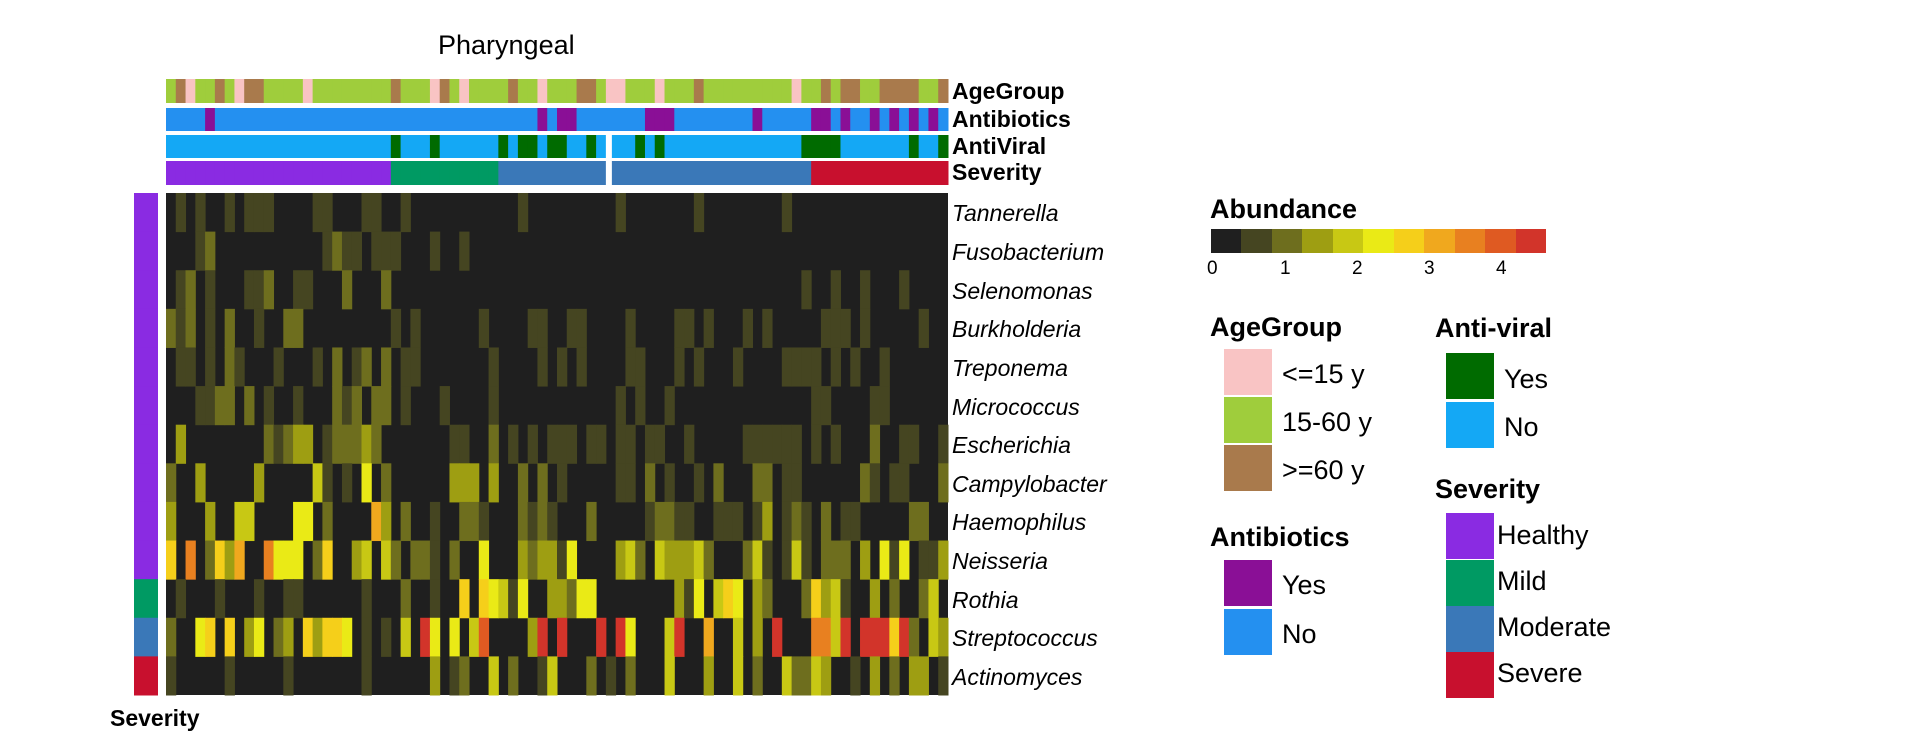 The height and width of the screenshot is (735, 1920). I want to click on agegroup-legend-label: >=60 y, so click(1323, 470).